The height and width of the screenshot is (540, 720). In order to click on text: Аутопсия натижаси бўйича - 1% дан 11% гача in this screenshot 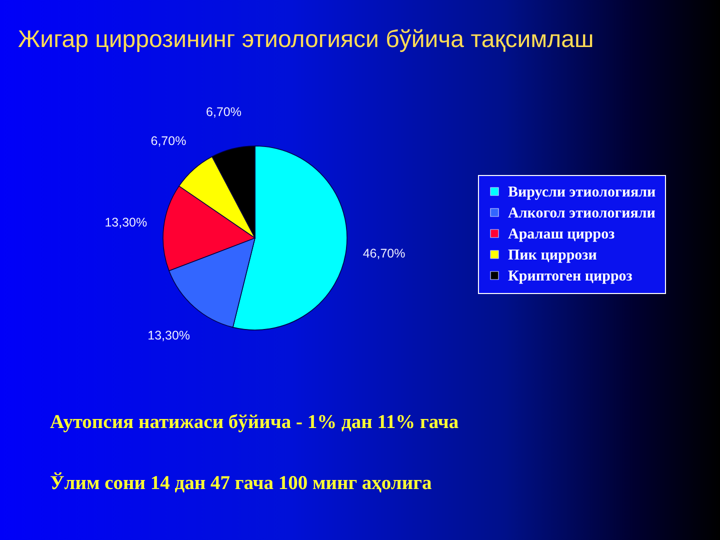, I will do `click(254, 422)`.